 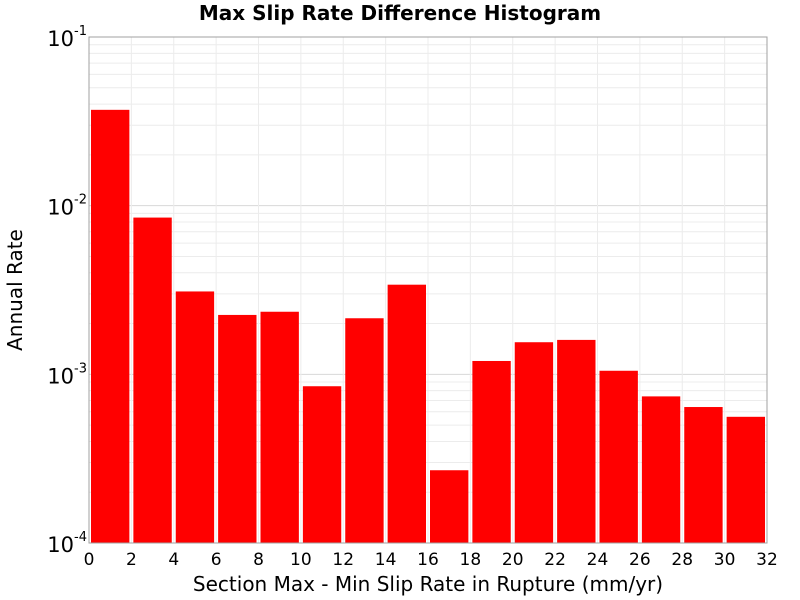 What do you see at coordinates (400, 13) in the screenshot?
I see `chart-title: Max Slip Rate Difference Histogram` at bounding box center [400, 13].